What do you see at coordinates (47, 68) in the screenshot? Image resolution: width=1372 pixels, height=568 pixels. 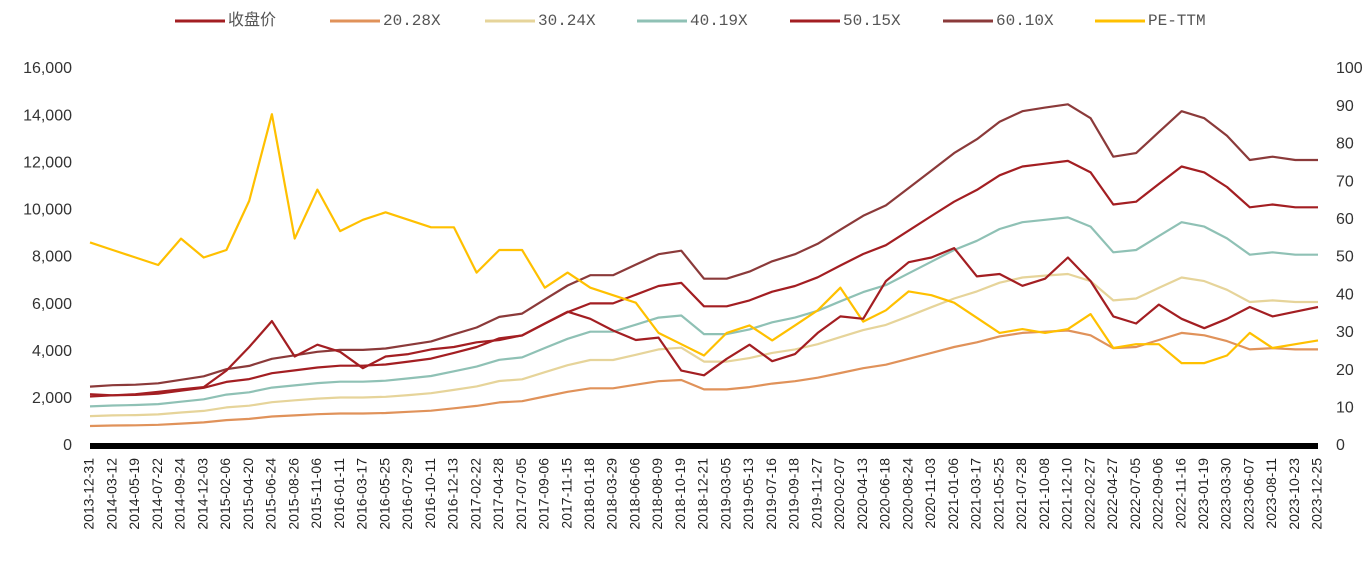 I see `y-tick-label: 16,000` at bounding box center [47, 68].